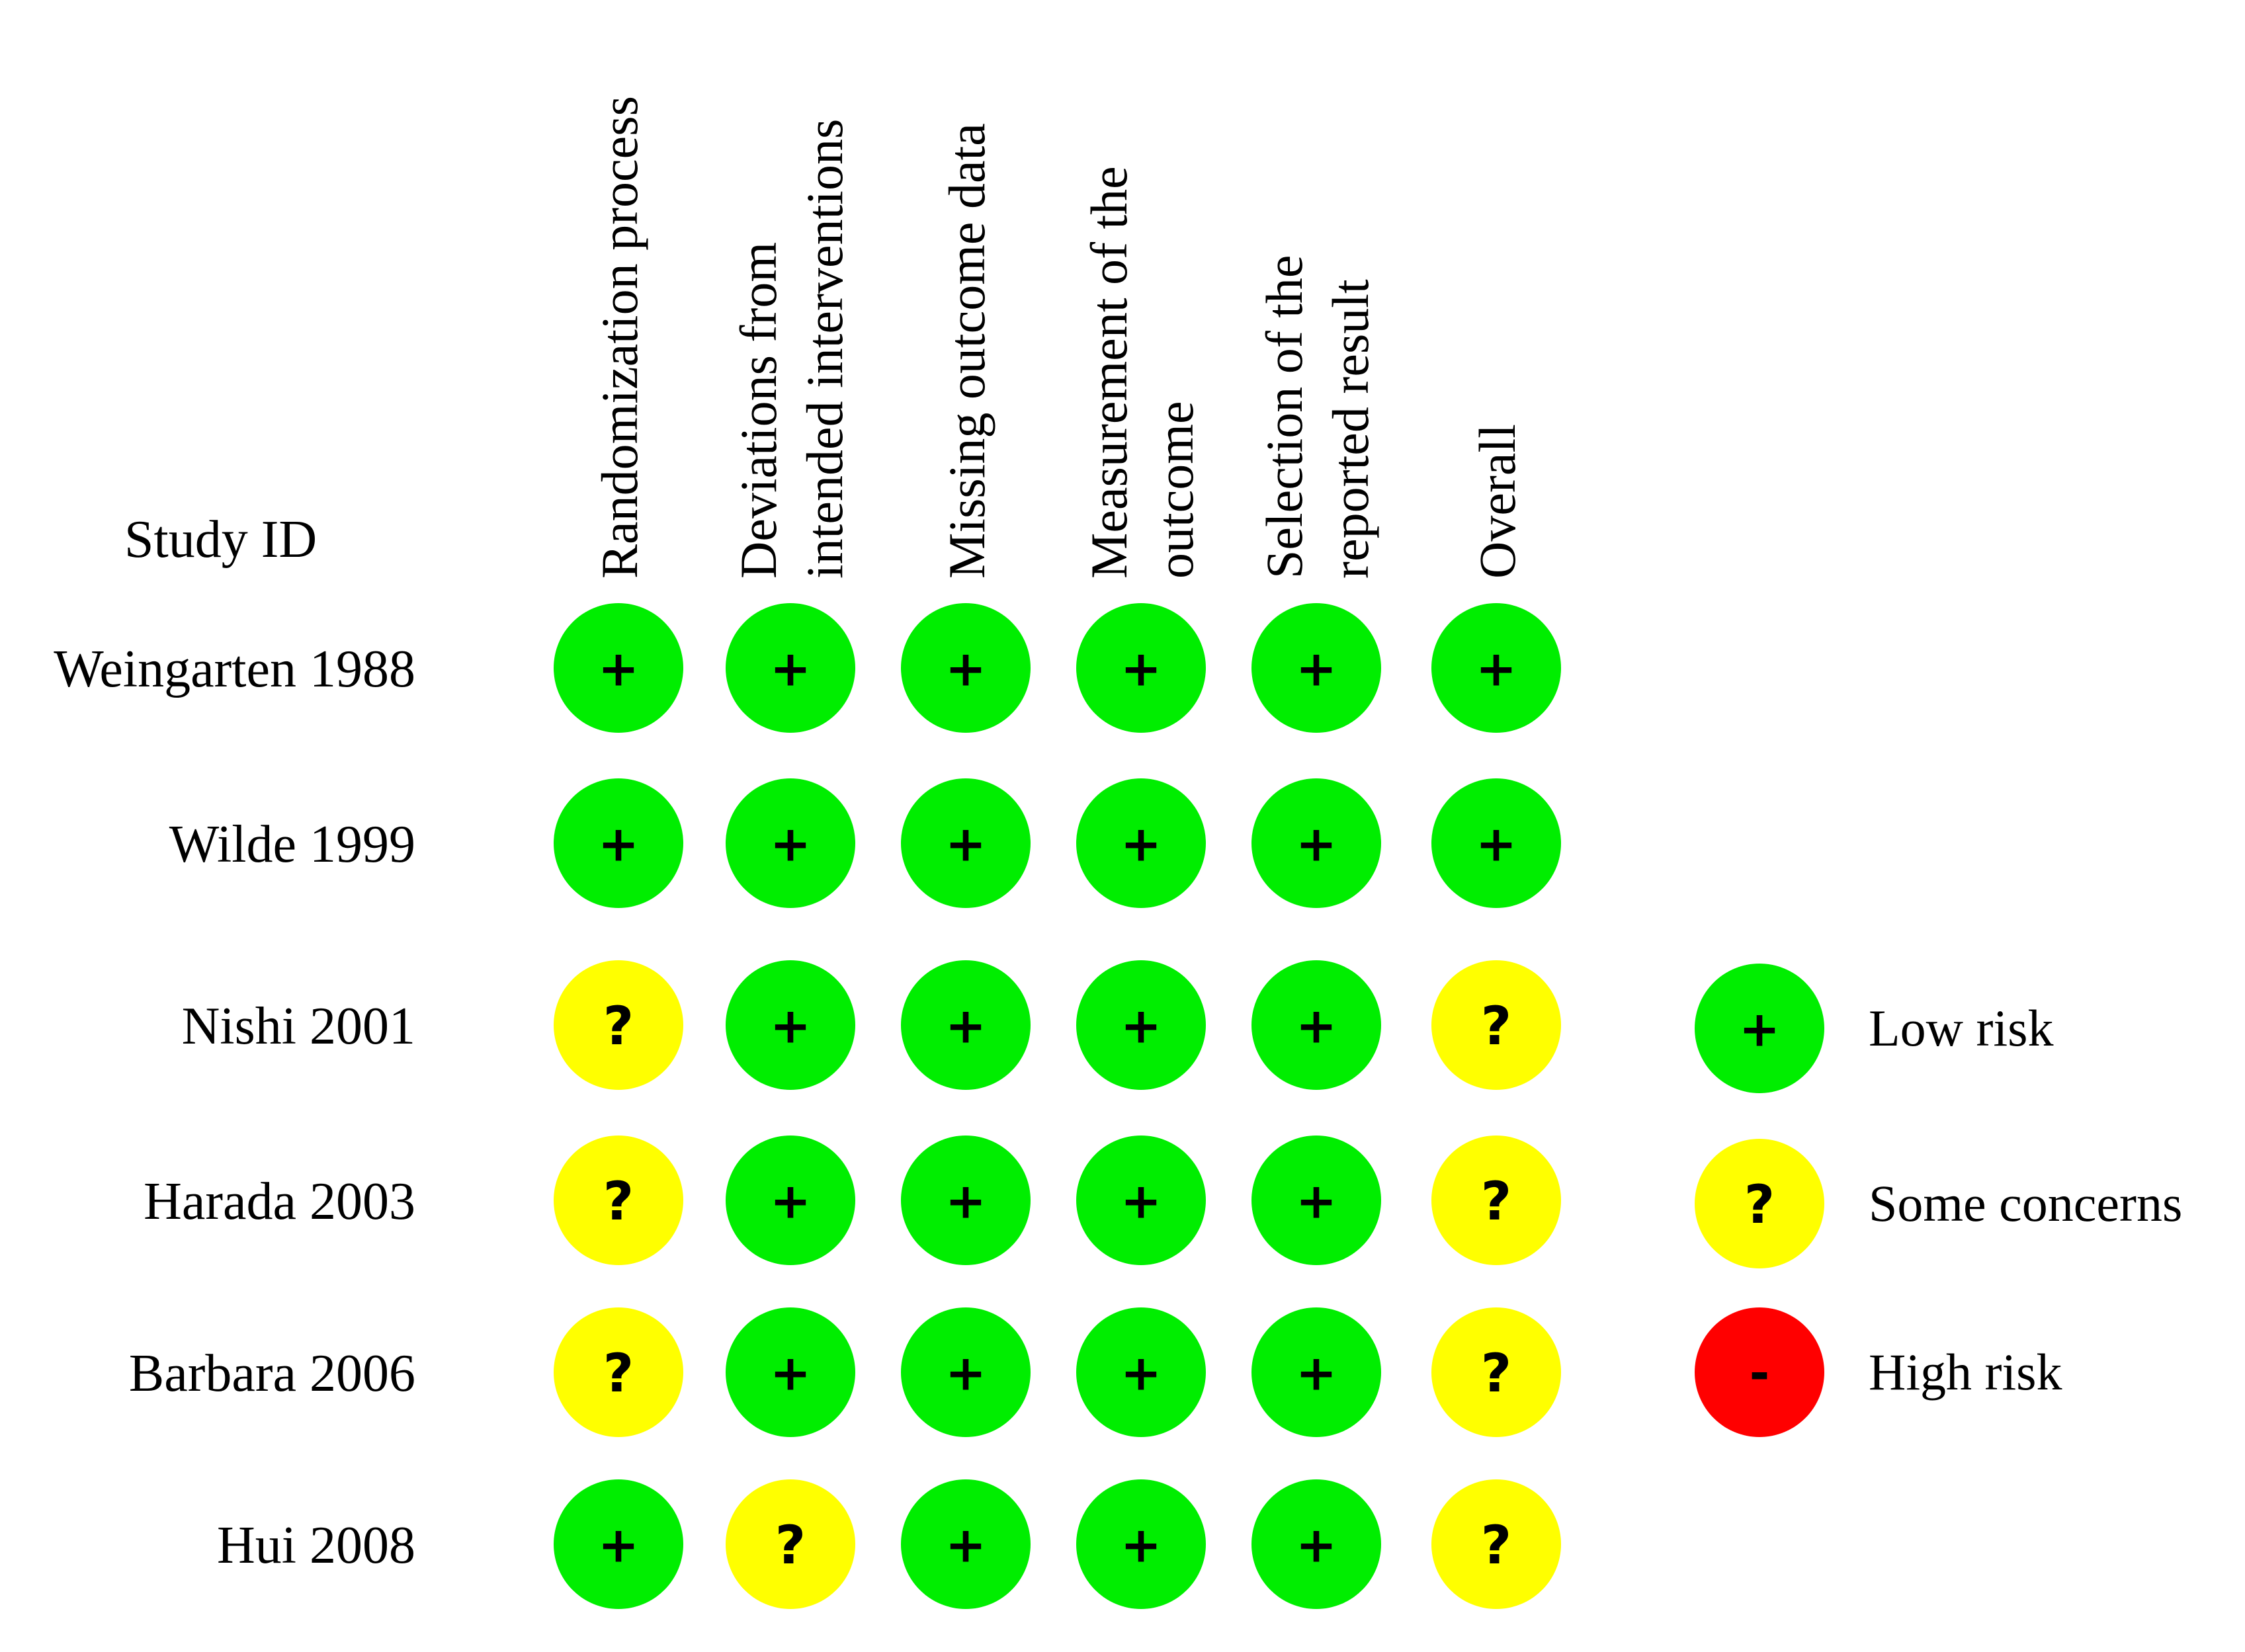 This screenshot has width=2245, height=1652. I want to click on study-label: Nishi 2001, so click(298, 1026).